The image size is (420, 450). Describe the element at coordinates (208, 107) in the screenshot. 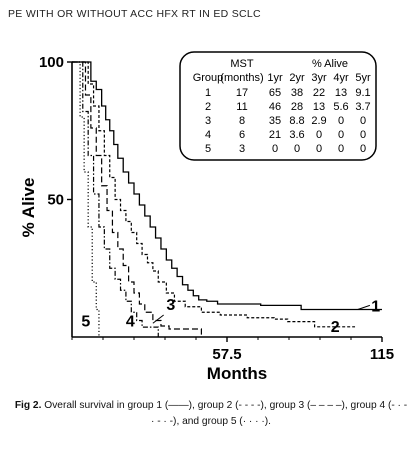

I see `inset-cell: 2` at that location.